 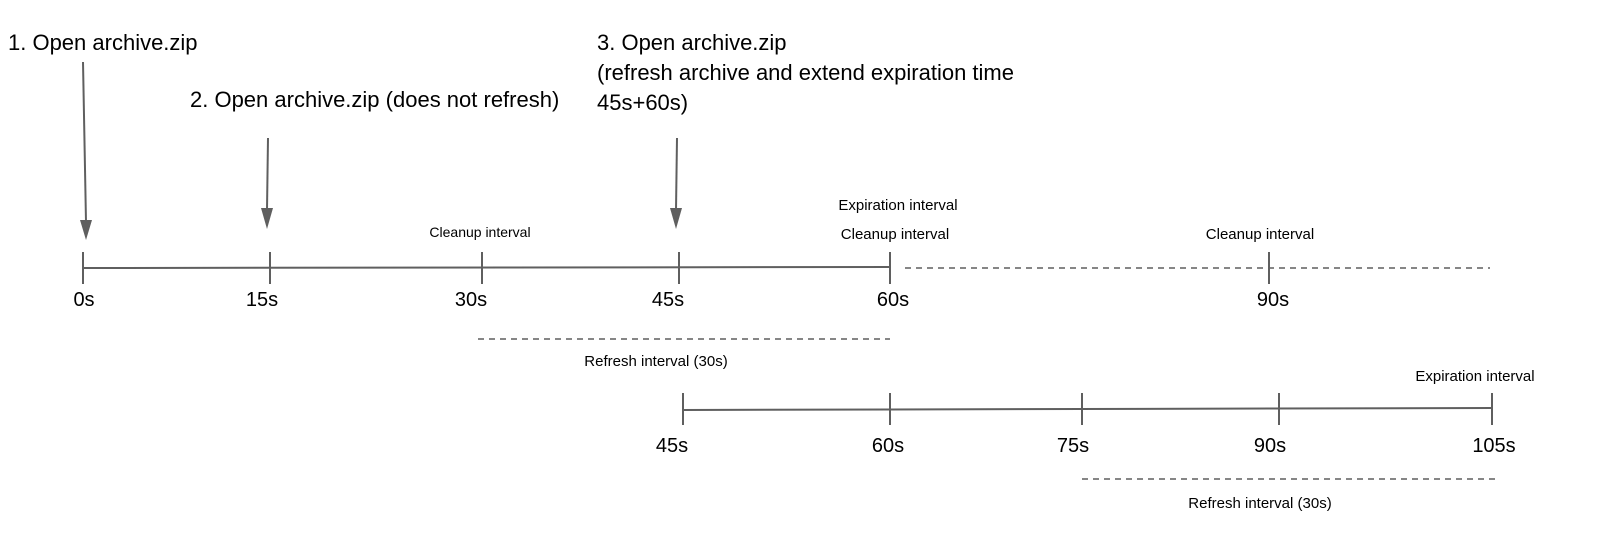 What do you see at coordinates (83, 300) in the screenshot?
I see `tick-label: 0s` at bounding box center [83, 300].